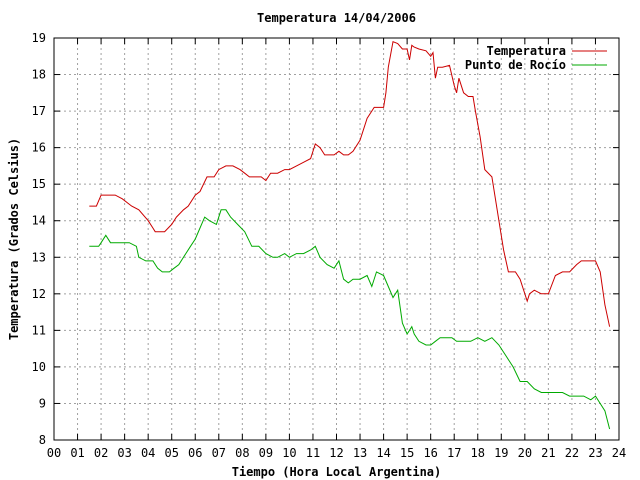  Describe the element at coordinates (42, 440) in the screenshot. I see `y-tick-label: 8` at that location.